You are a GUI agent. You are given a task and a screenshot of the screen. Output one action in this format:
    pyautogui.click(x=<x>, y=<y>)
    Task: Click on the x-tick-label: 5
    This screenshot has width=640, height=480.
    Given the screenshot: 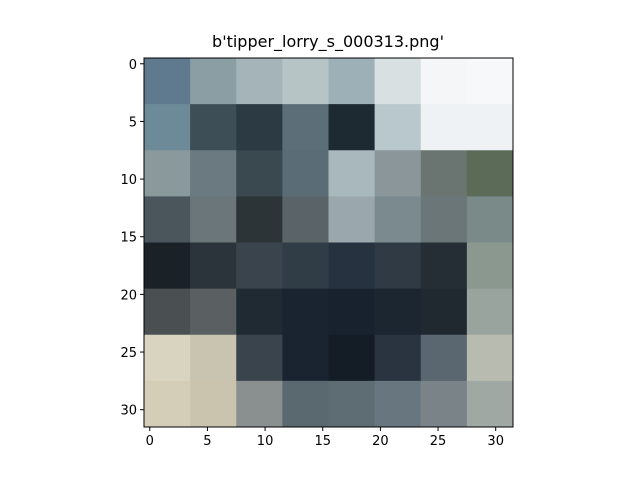 What is the action you would take?
    pyautogui.click(x=207, y=441)
    